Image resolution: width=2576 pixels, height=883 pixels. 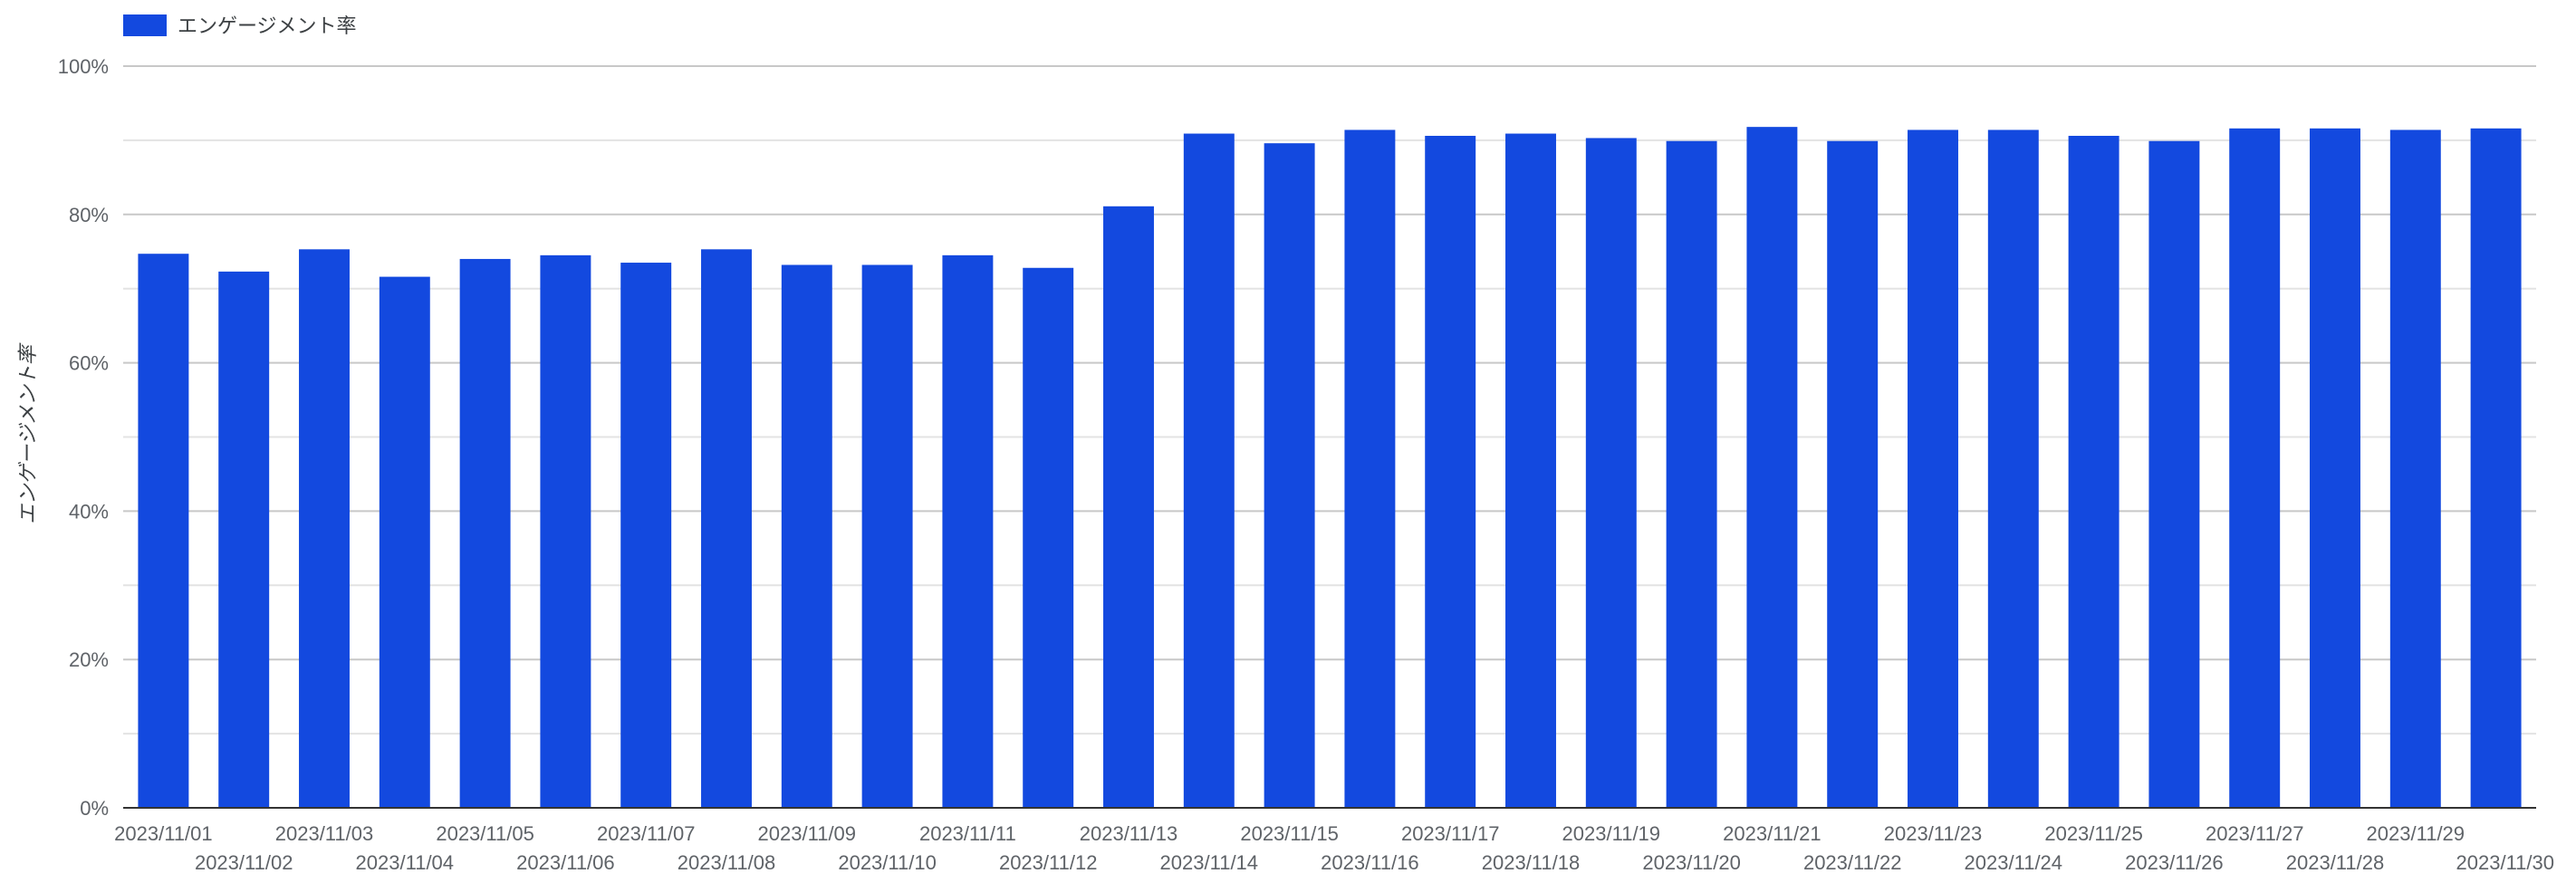 I want to click on y-tick-label: 80%, so click(x=89, y=215).